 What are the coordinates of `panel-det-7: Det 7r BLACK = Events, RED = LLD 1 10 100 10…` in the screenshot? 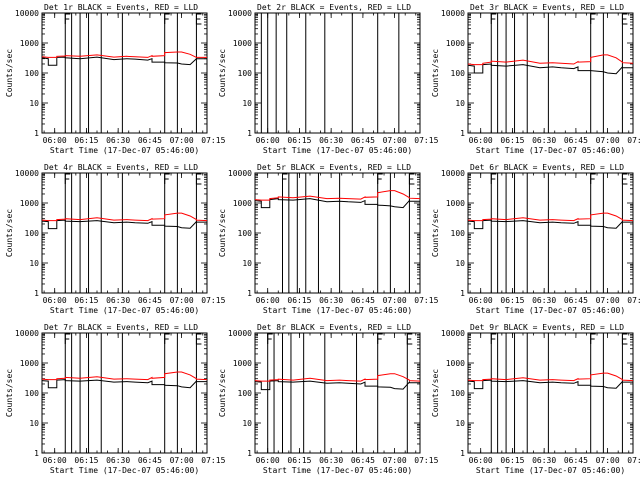 It's located at (115, 399).